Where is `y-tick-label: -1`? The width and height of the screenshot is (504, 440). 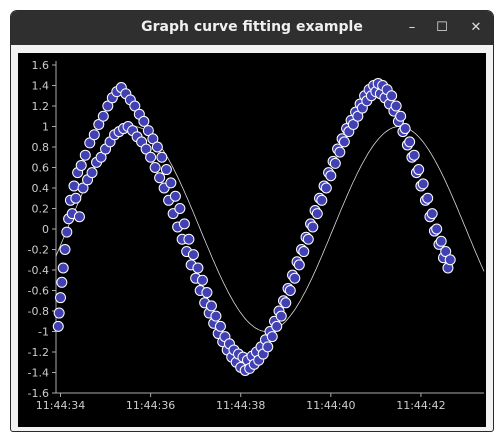 y-tick-label: -1 is located at coordinates (43, 332).